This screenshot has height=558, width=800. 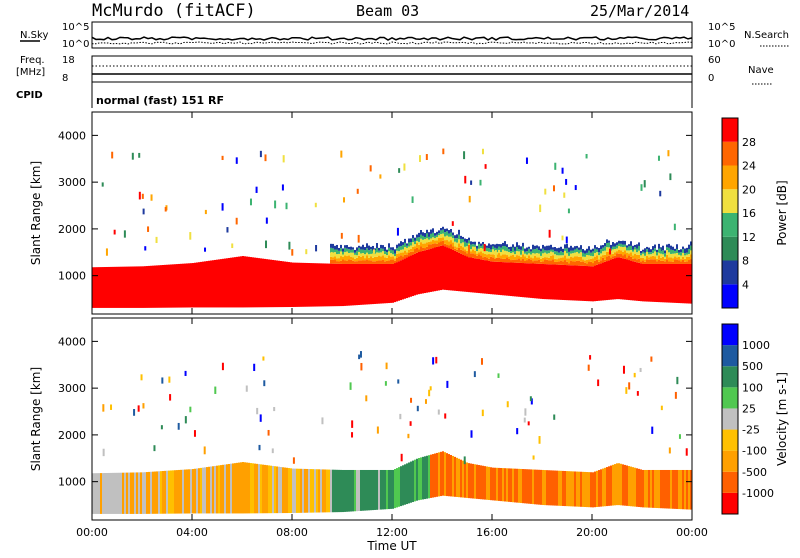 I want to click on date-label: 25/Mar/2014, so click(x=639, y=11).